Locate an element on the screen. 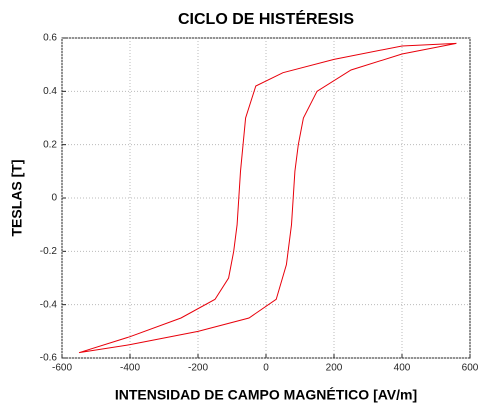 Image resolution: width=486 pixels, height=408 pixels. x-tick-label: -600 is located at coordinates (62, 368).